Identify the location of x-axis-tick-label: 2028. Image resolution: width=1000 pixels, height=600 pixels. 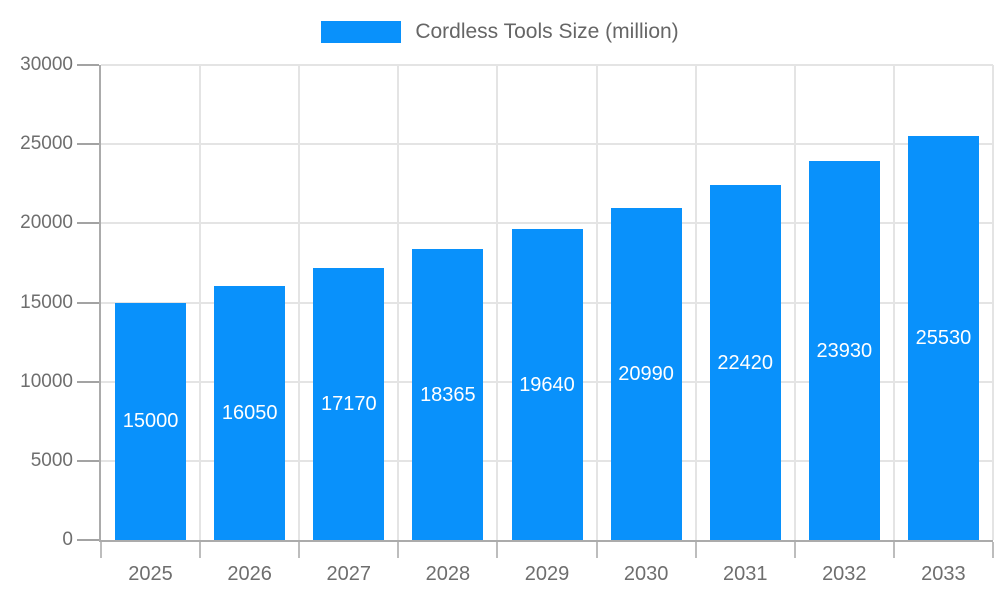
(448, 574).